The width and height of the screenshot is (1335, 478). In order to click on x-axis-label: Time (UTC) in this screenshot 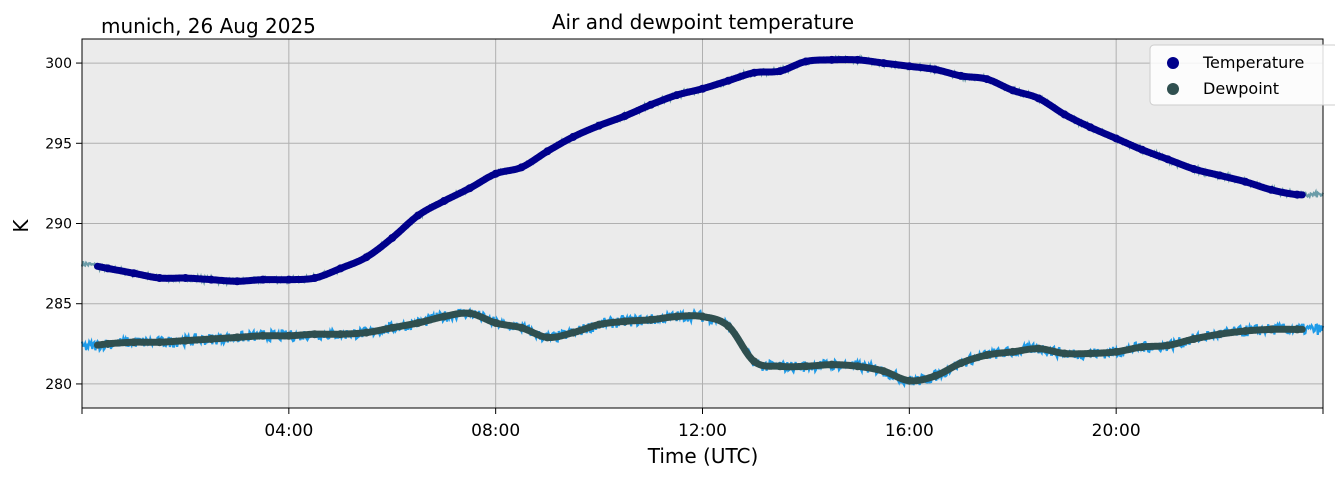, I will do `click(703, 456)`.